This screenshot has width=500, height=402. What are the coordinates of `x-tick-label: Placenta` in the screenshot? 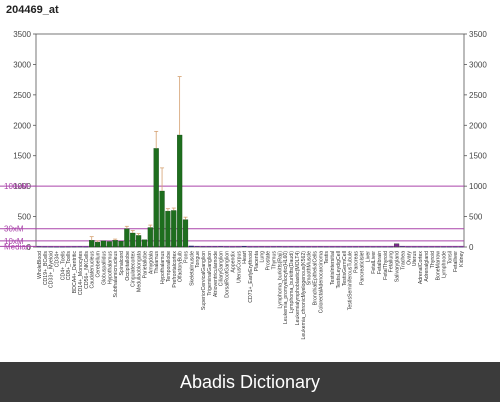 It's located at (257, 261).